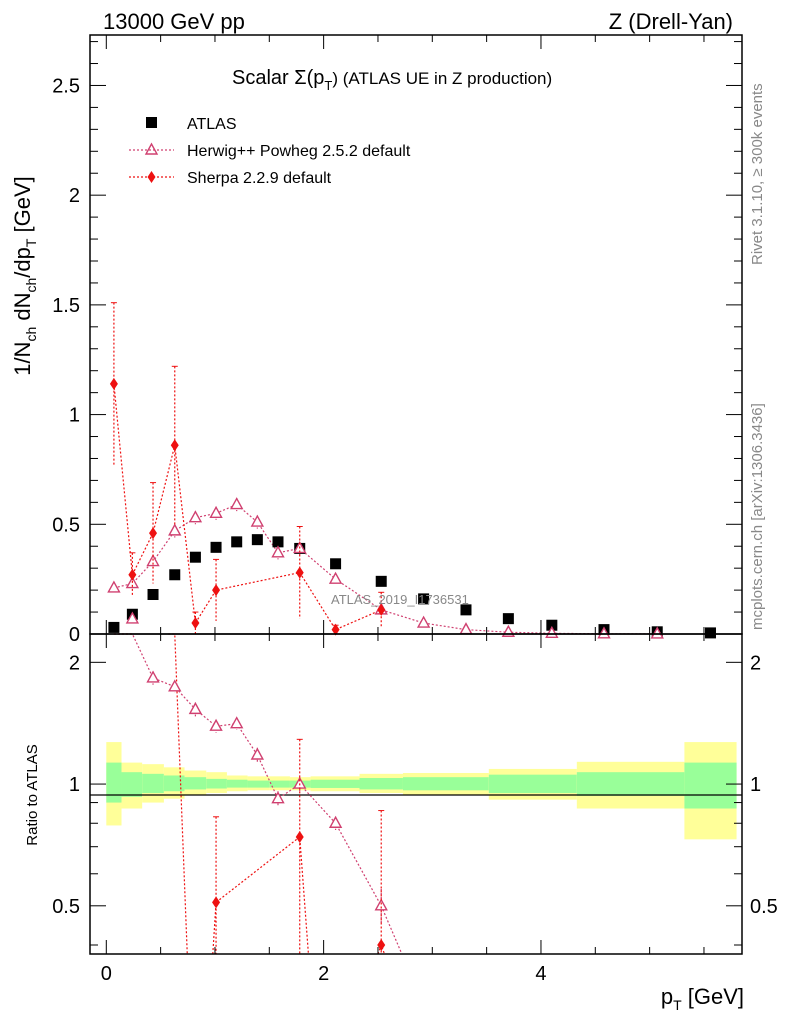  I want to click on y-axis-label-ratio: Ratio to ATLAS, so click(32, 794).